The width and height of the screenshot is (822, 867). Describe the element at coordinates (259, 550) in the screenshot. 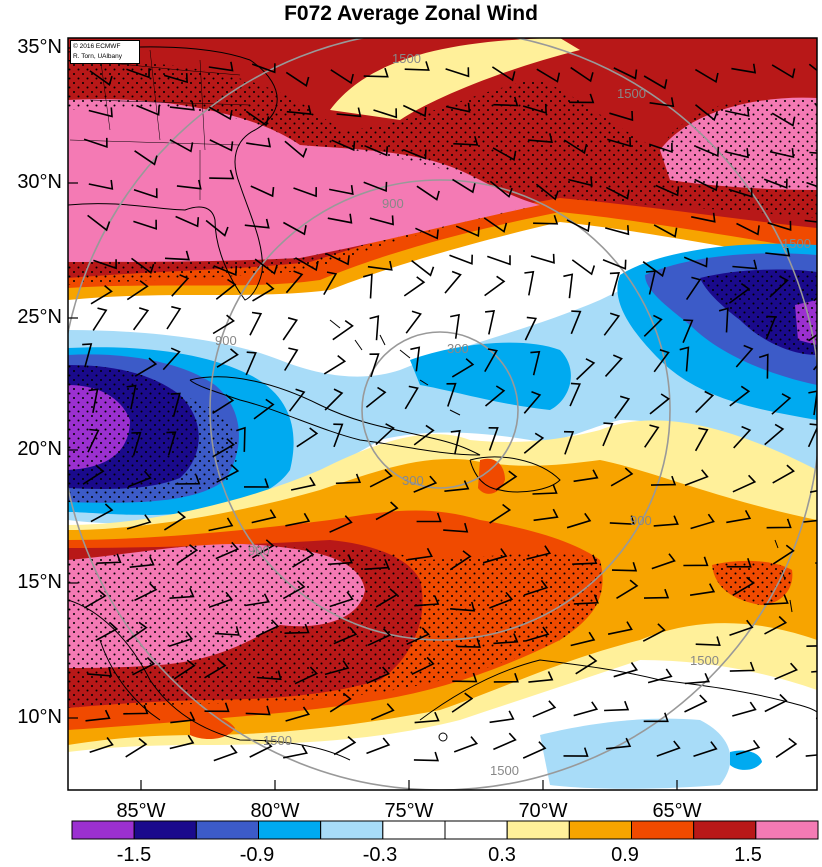

I see `ring-label-900-d: 900` at that location.